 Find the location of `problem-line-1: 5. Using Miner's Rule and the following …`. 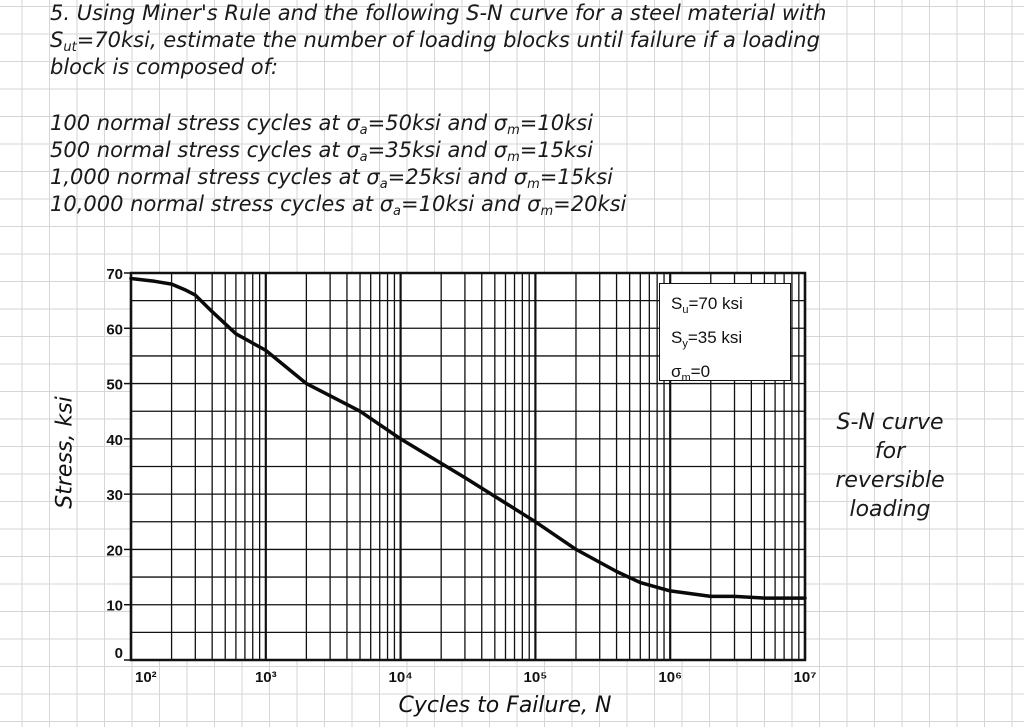

problem-line-1: 5. Using Miner's Rule and the following … is located at coordinates (438, 13).